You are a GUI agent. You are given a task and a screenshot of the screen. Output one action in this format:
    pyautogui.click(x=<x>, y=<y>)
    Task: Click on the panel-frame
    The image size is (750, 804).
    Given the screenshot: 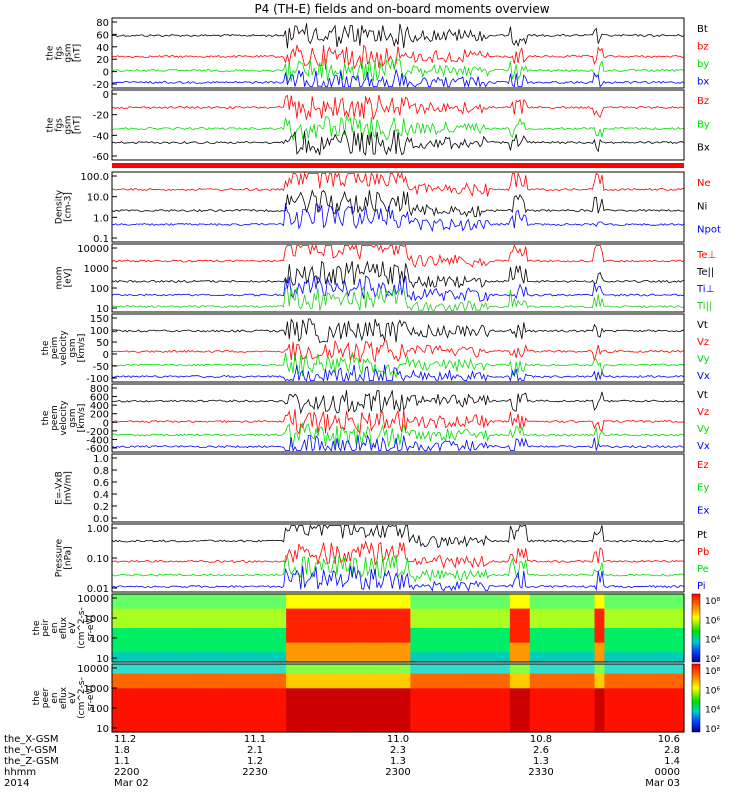 What is the action you would take?
    pyautogui.click(x=398, y=348)
    